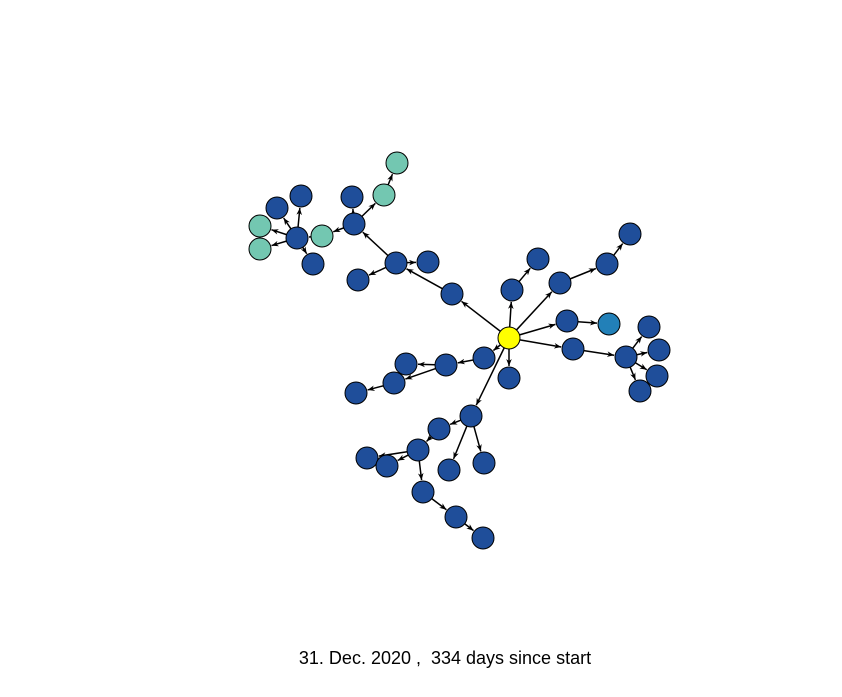  Describe the element at coordinates (439, 504) in the screenshot. I see `edge-n45-n46` at that location.